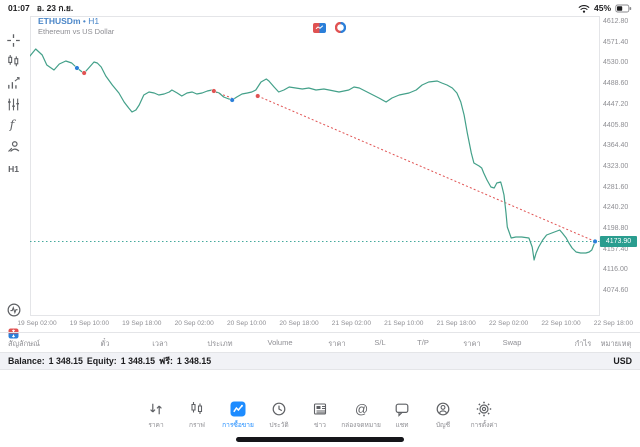 The height and width of the screenshot is (447, 640). I want to click on trade-chart-icon, so click(238, 409).